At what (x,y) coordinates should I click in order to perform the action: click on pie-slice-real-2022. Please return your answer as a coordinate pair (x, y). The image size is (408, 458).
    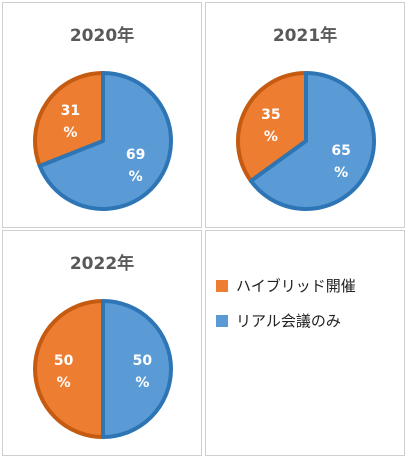
    Looking at the image, I should click on (137, 369).